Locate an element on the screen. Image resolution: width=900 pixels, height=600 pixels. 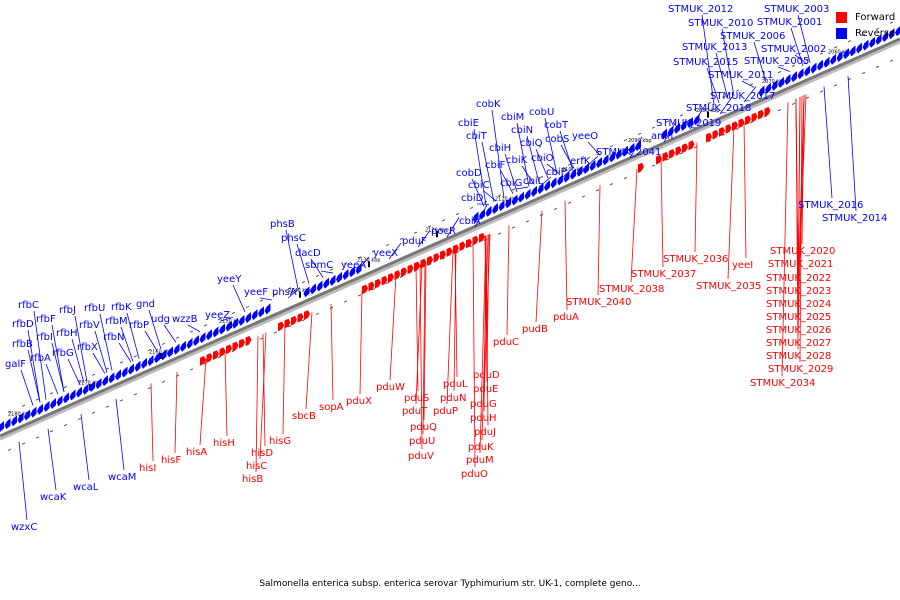
label-line-pdud is located at coordinates (488, 301).